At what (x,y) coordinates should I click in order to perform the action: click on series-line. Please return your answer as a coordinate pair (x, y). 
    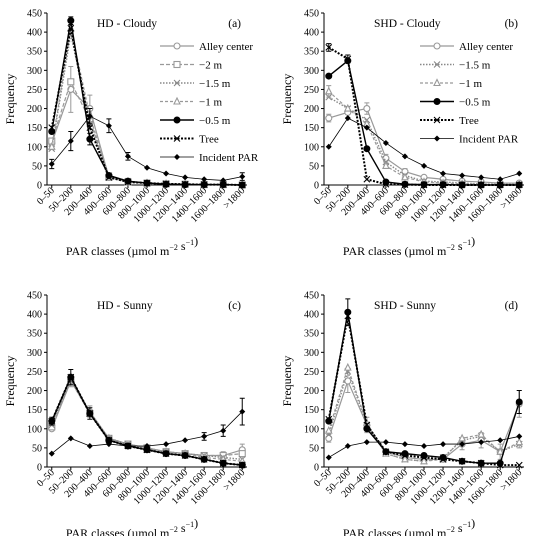
    Looking at the image, I should click on (147, 419).